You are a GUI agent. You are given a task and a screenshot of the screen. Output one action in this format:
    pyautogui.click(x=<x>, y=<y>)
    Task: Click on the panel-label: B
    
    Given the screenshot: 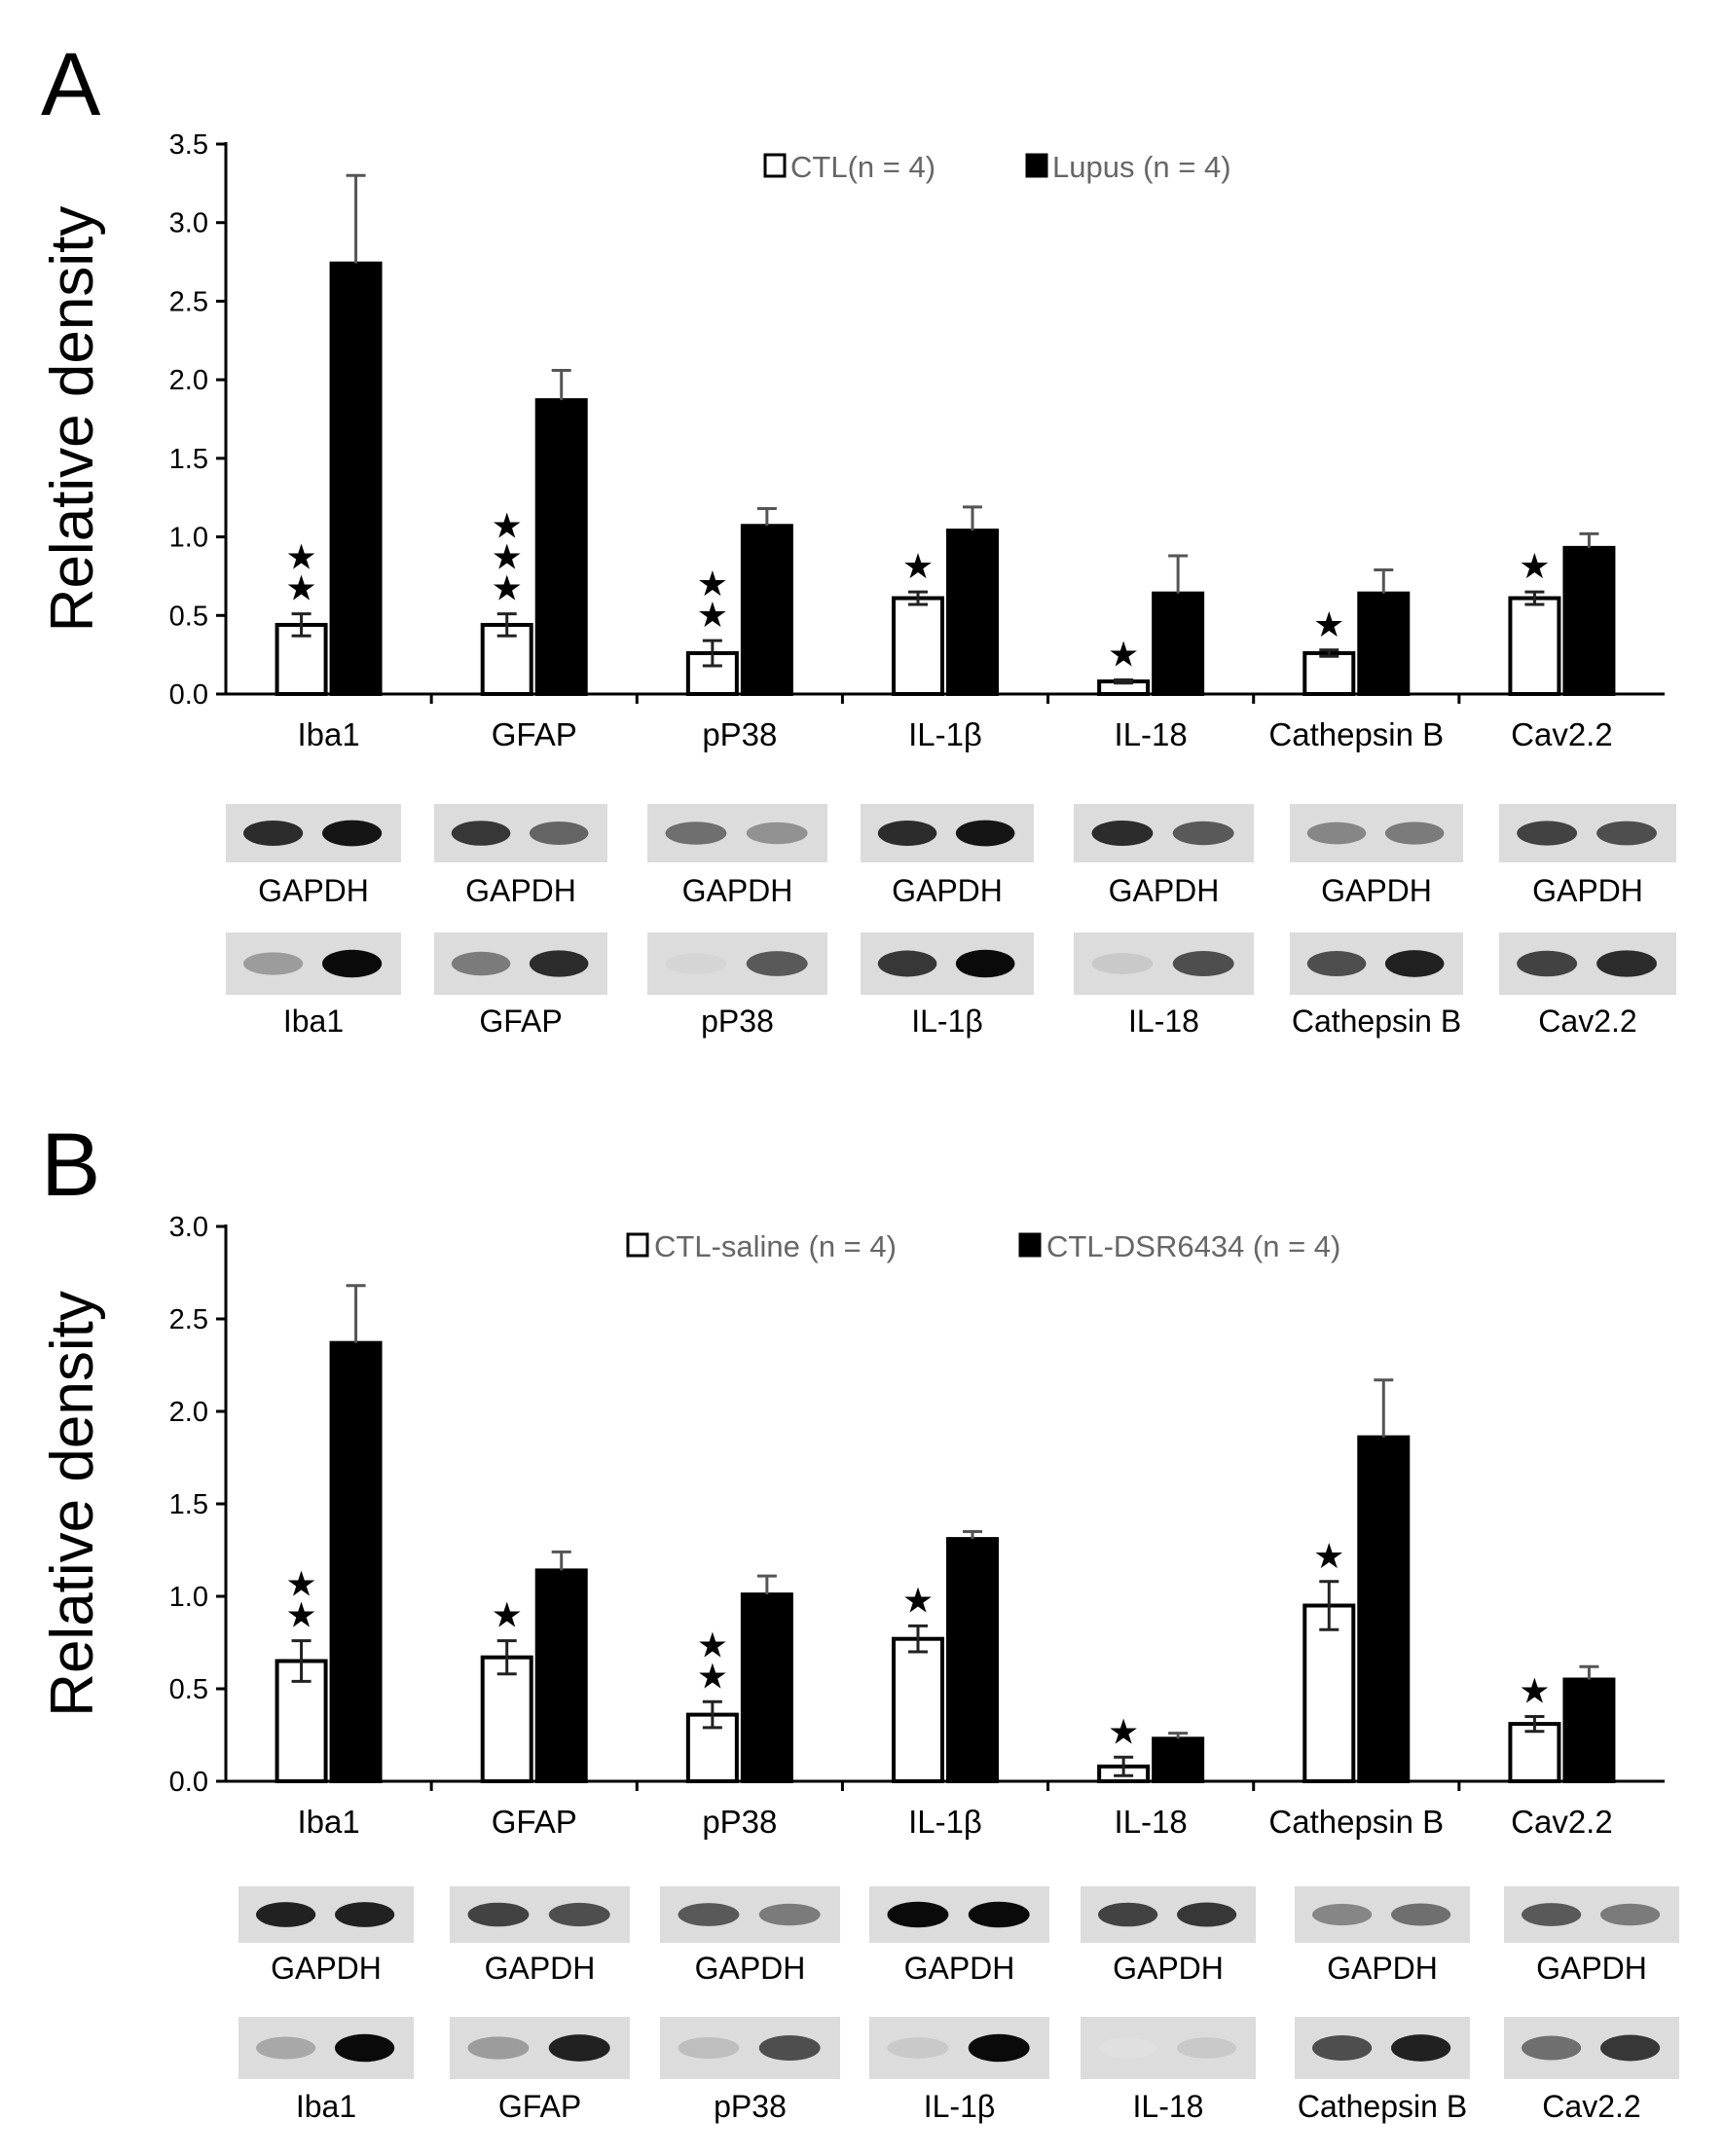 What is the action you would take?
    pyautogui.click(x=70, y=1165)
    